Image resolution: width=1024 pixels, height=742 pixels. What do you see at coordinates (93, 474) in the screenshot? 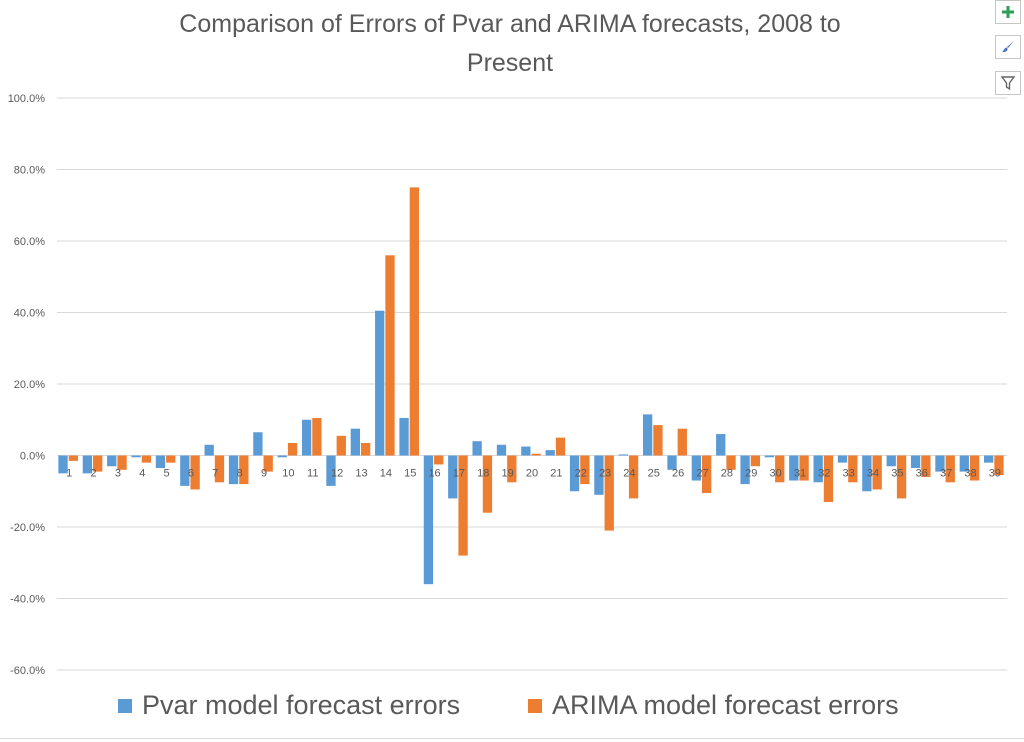
I see `x-tick-label: 2` at bounding box center [93, 474].